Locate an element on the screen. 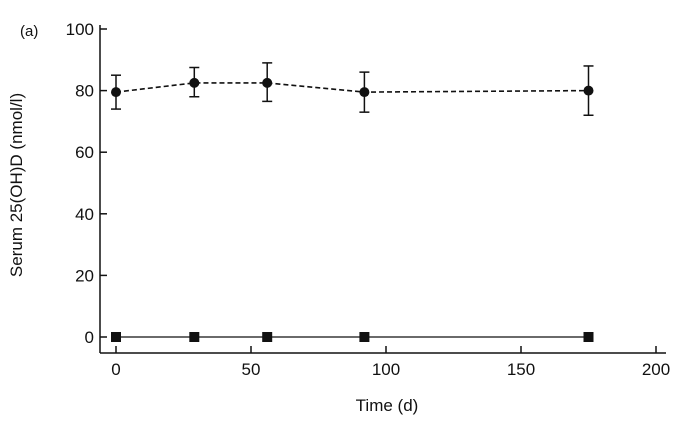 The image size is (681, 426). y-tick-label: 0 is located at coordinates (89, 337).